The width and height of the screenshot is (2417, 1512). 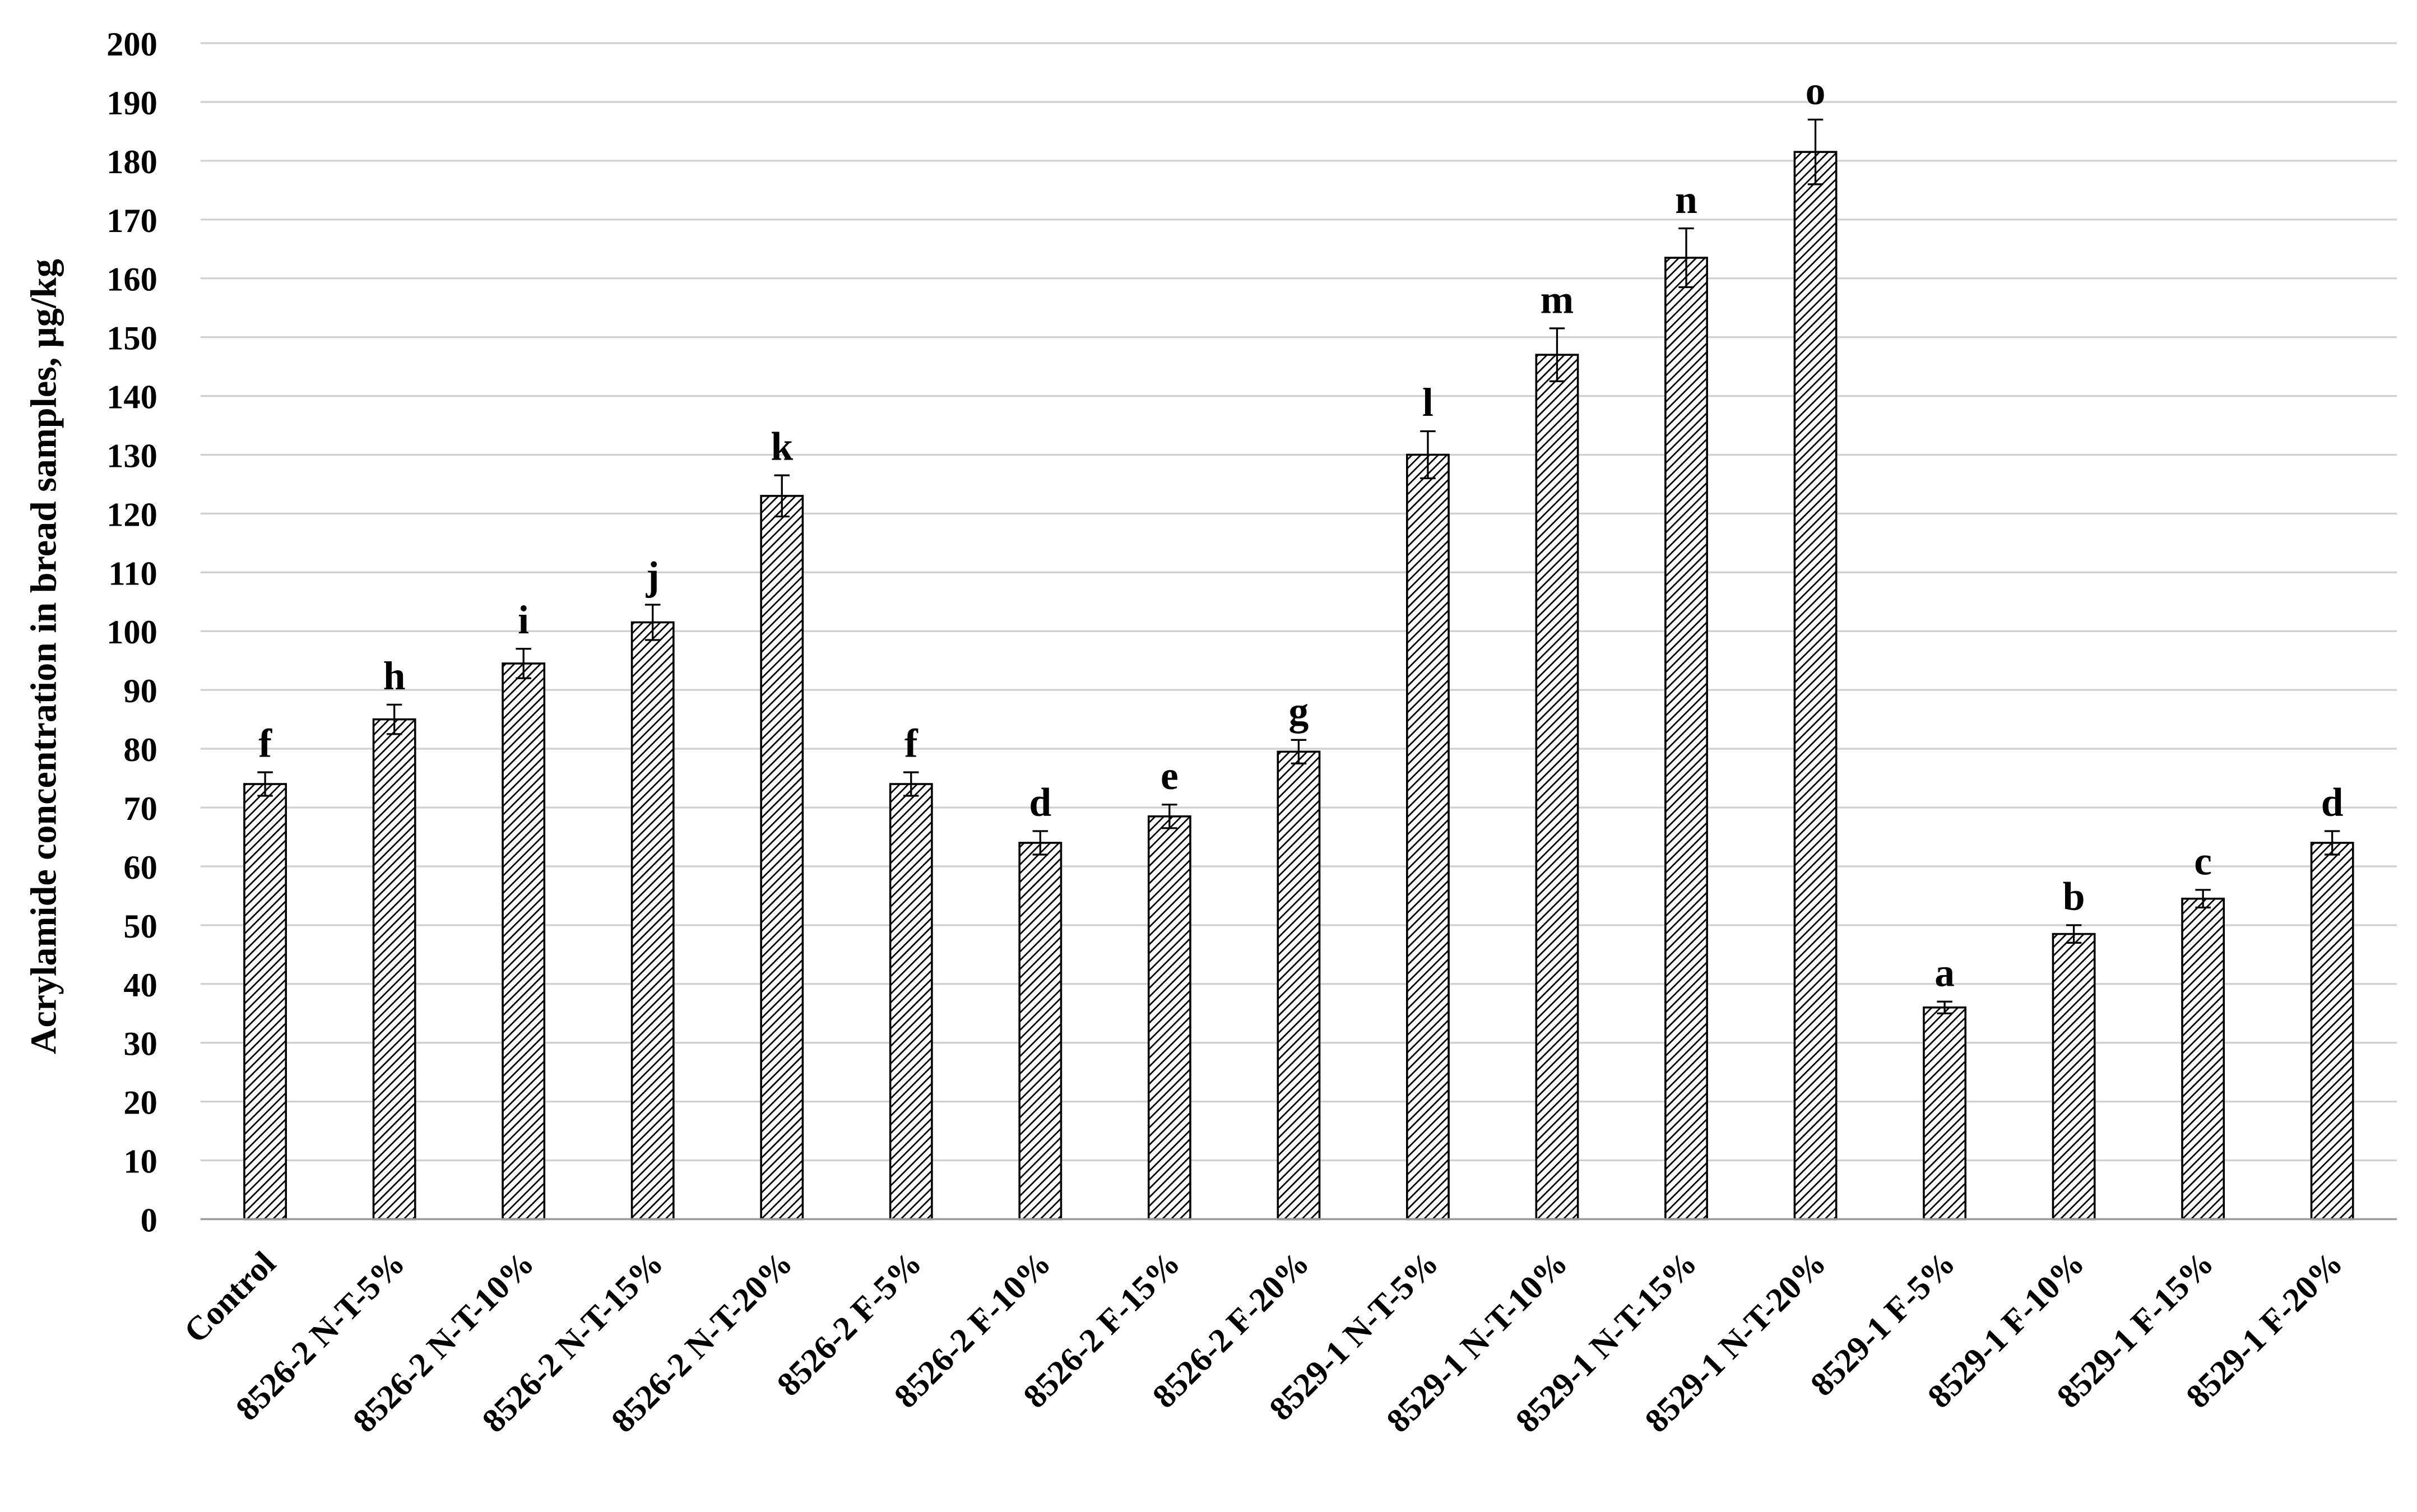 I want to click on y-tick-label: 30, so click(x=140, y=1044).